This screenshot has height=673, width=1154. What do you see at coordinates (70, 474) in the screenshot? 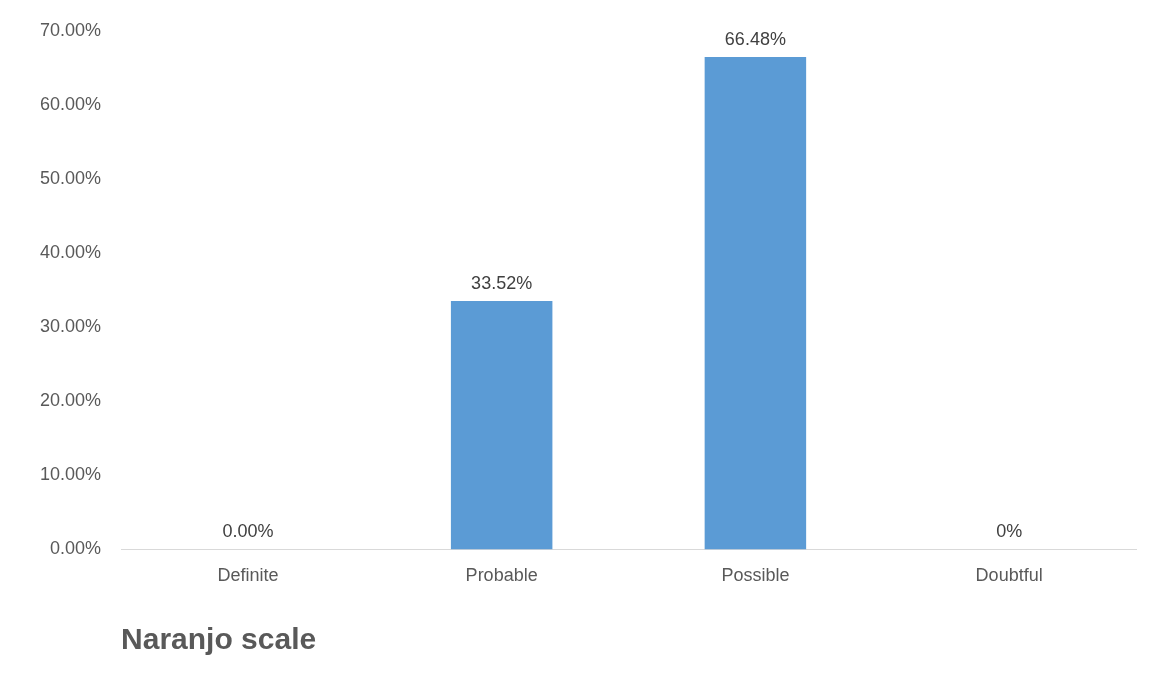
I see `y-tick-label: 10.00%` at bounding box center [70, 474].